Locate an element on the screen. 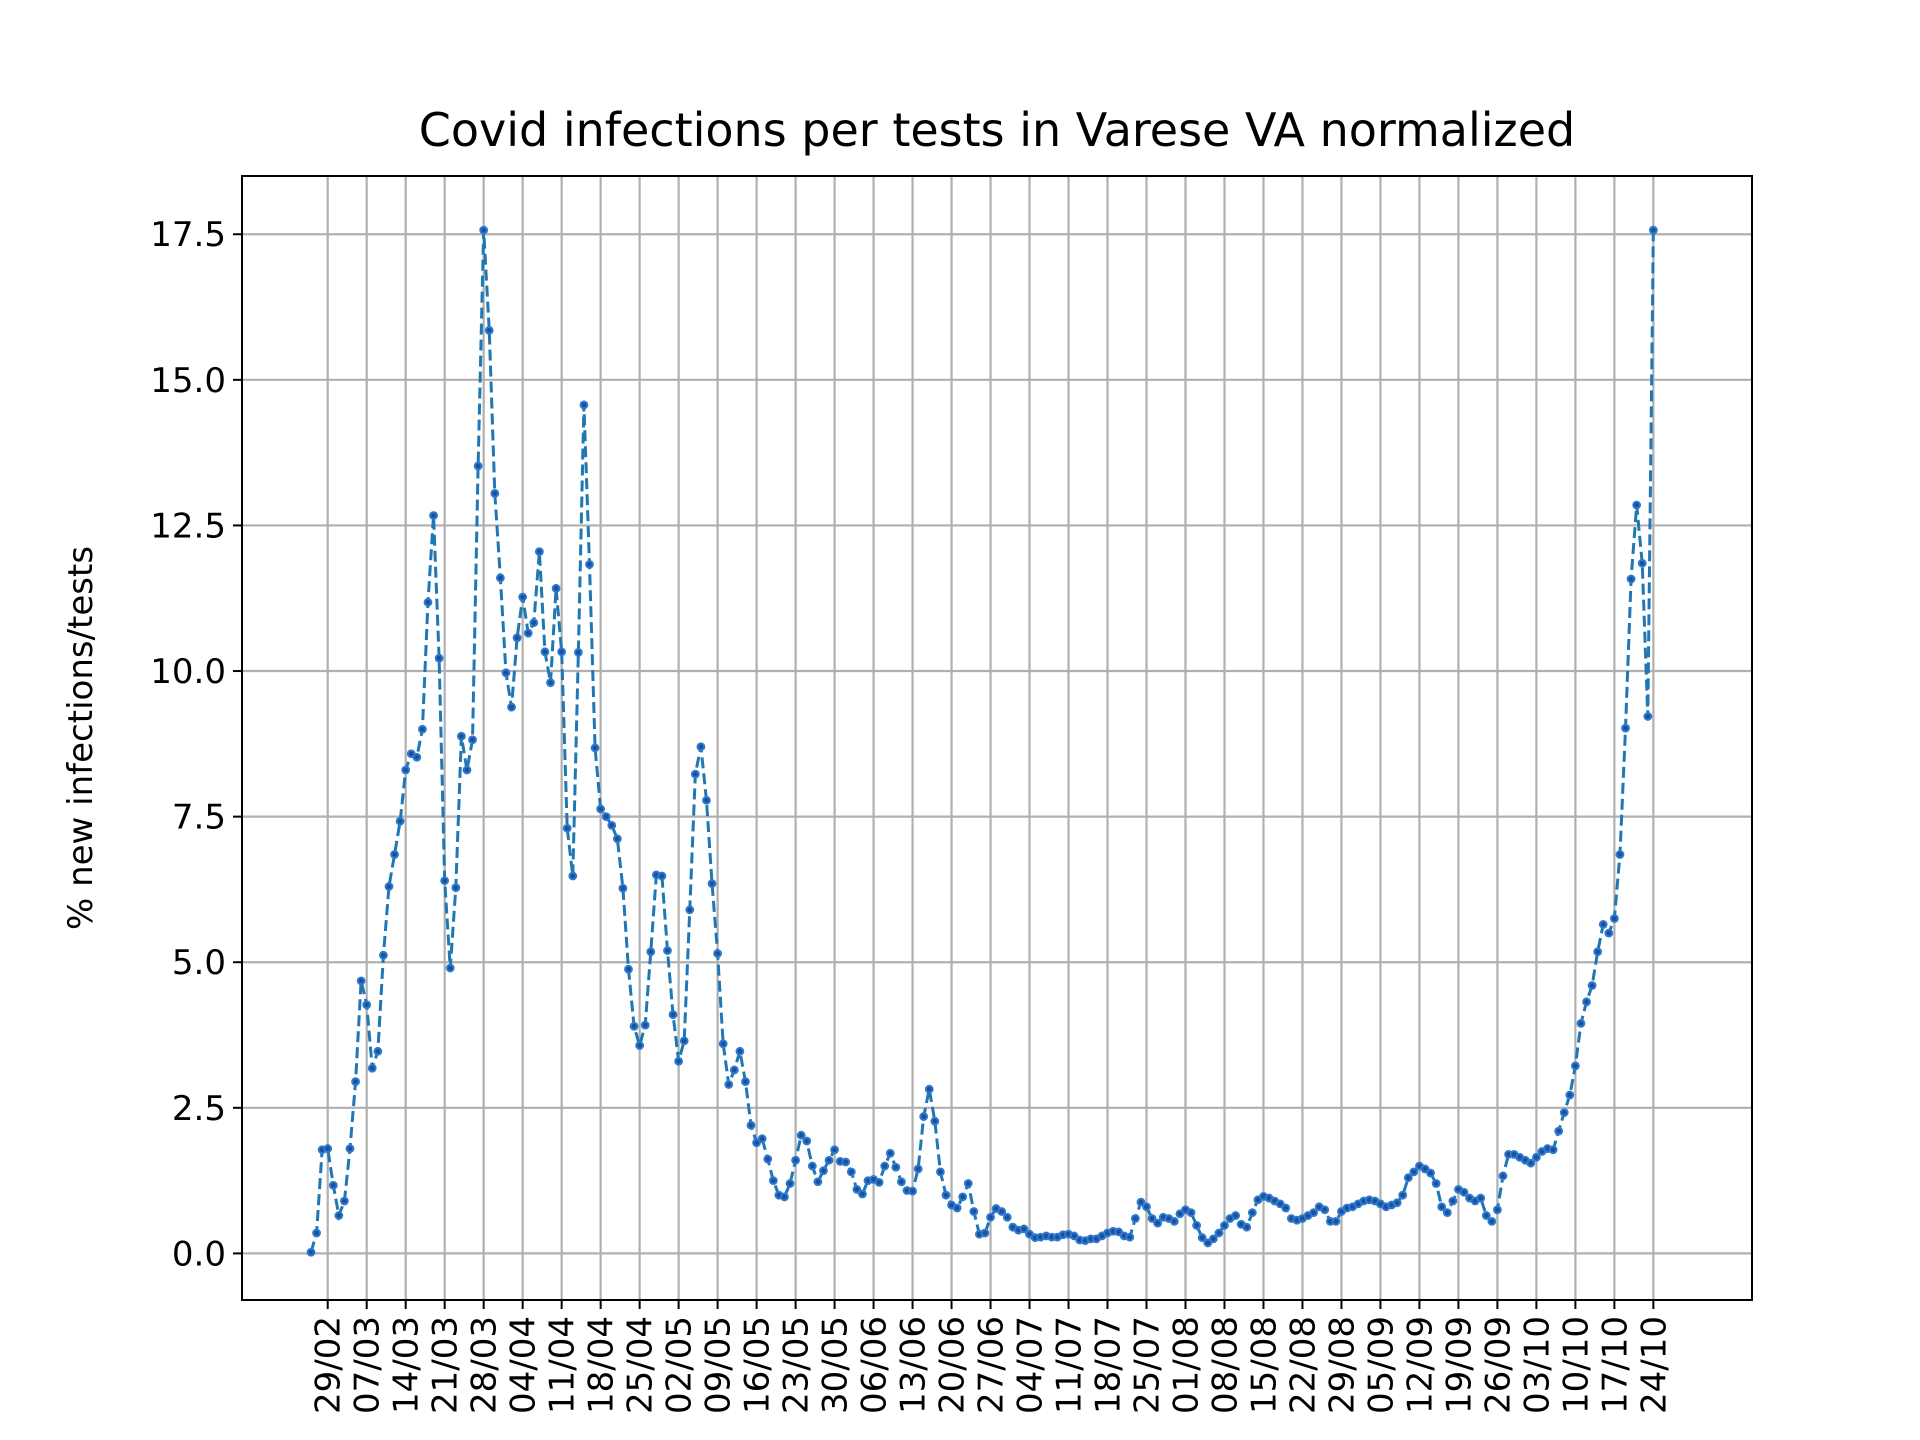  x-tick-label: 13/06 is located at coordinates (914, 1365).